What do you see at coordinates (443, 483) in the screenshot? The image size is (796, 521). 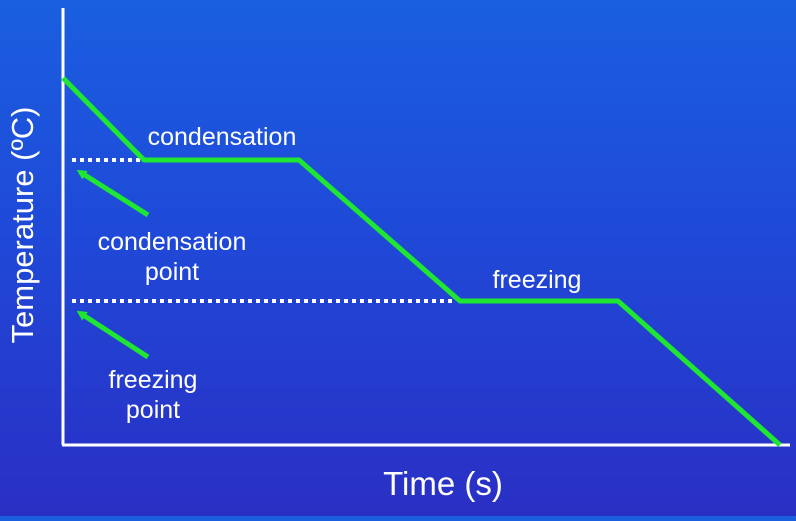 I see `x-axis-label: Time (s)` at bounding box center [443, 483].